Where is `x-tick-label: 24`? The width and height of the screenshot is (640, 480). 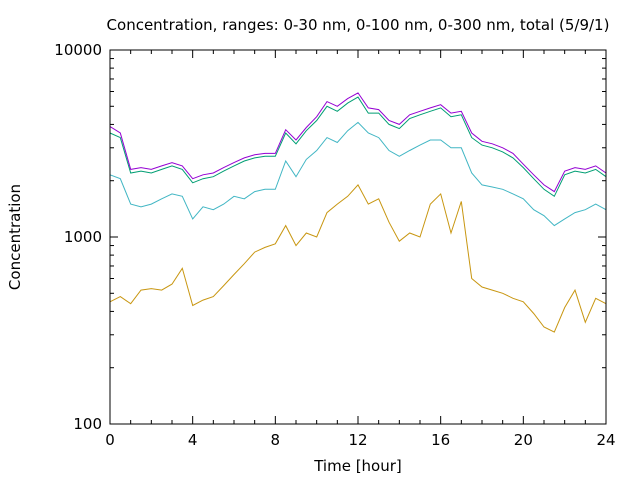
x-tick-label: 24 is located at coordinates (605, 440).